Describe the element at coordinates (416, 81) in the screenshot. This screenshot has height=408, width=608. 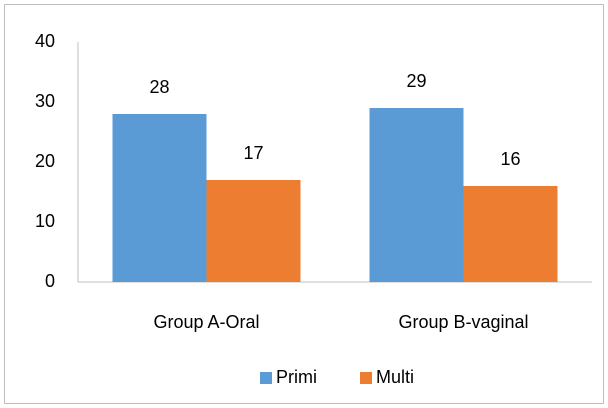
I see `data-label: 29` at that location.